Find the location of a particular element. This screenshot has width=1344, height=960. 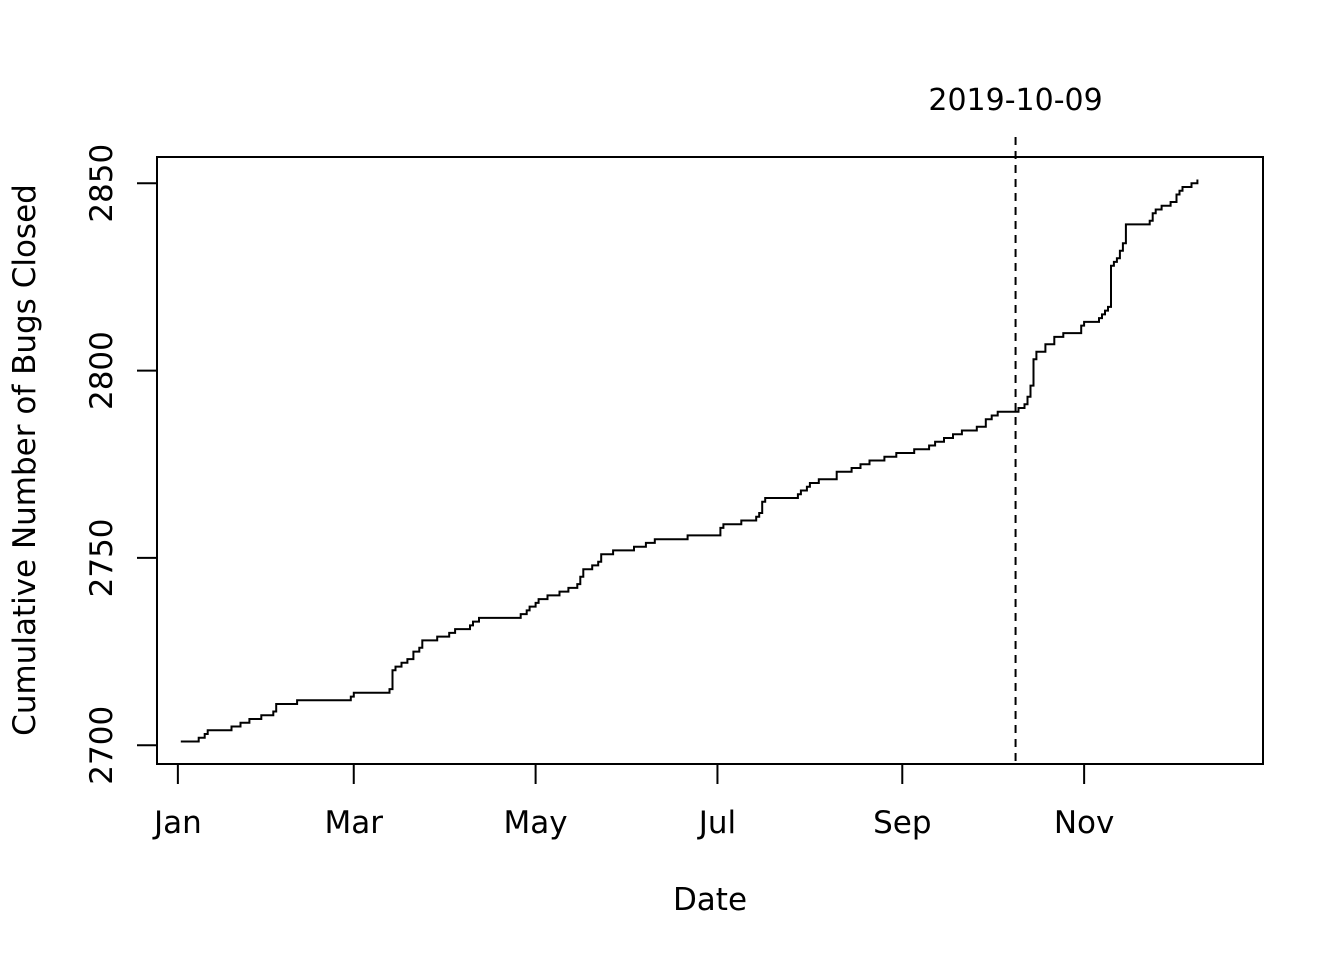

y-tick-label: 2700 is located at coordinates (102, 745).